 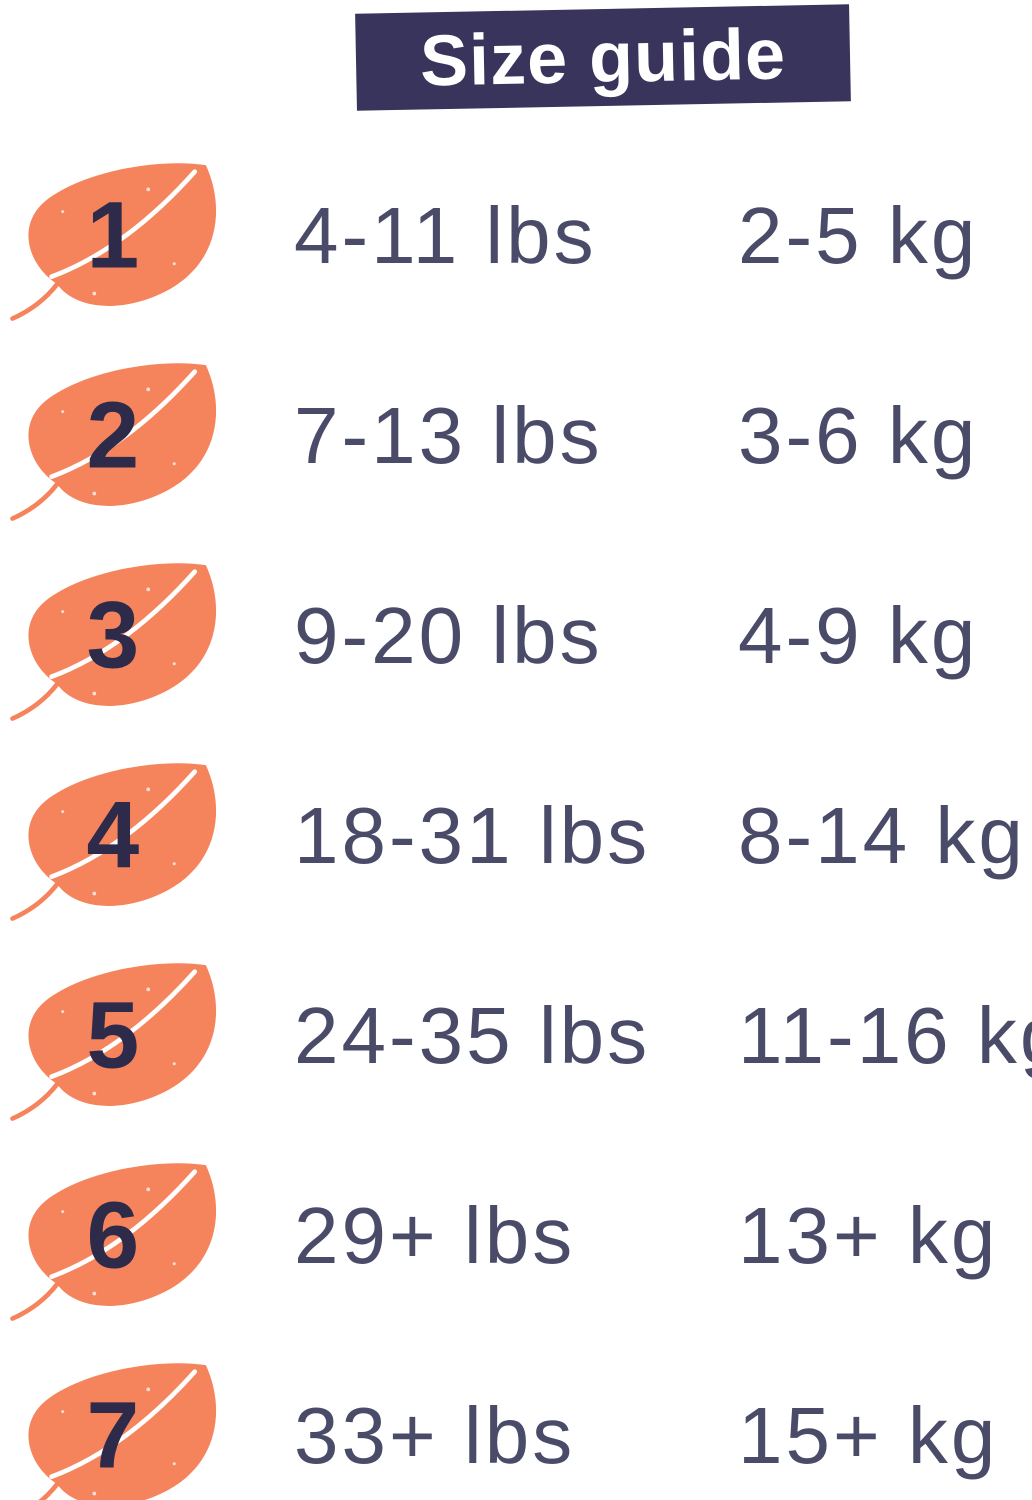 I want to click on leaf-icon: 1, so click(x=136, y=236).